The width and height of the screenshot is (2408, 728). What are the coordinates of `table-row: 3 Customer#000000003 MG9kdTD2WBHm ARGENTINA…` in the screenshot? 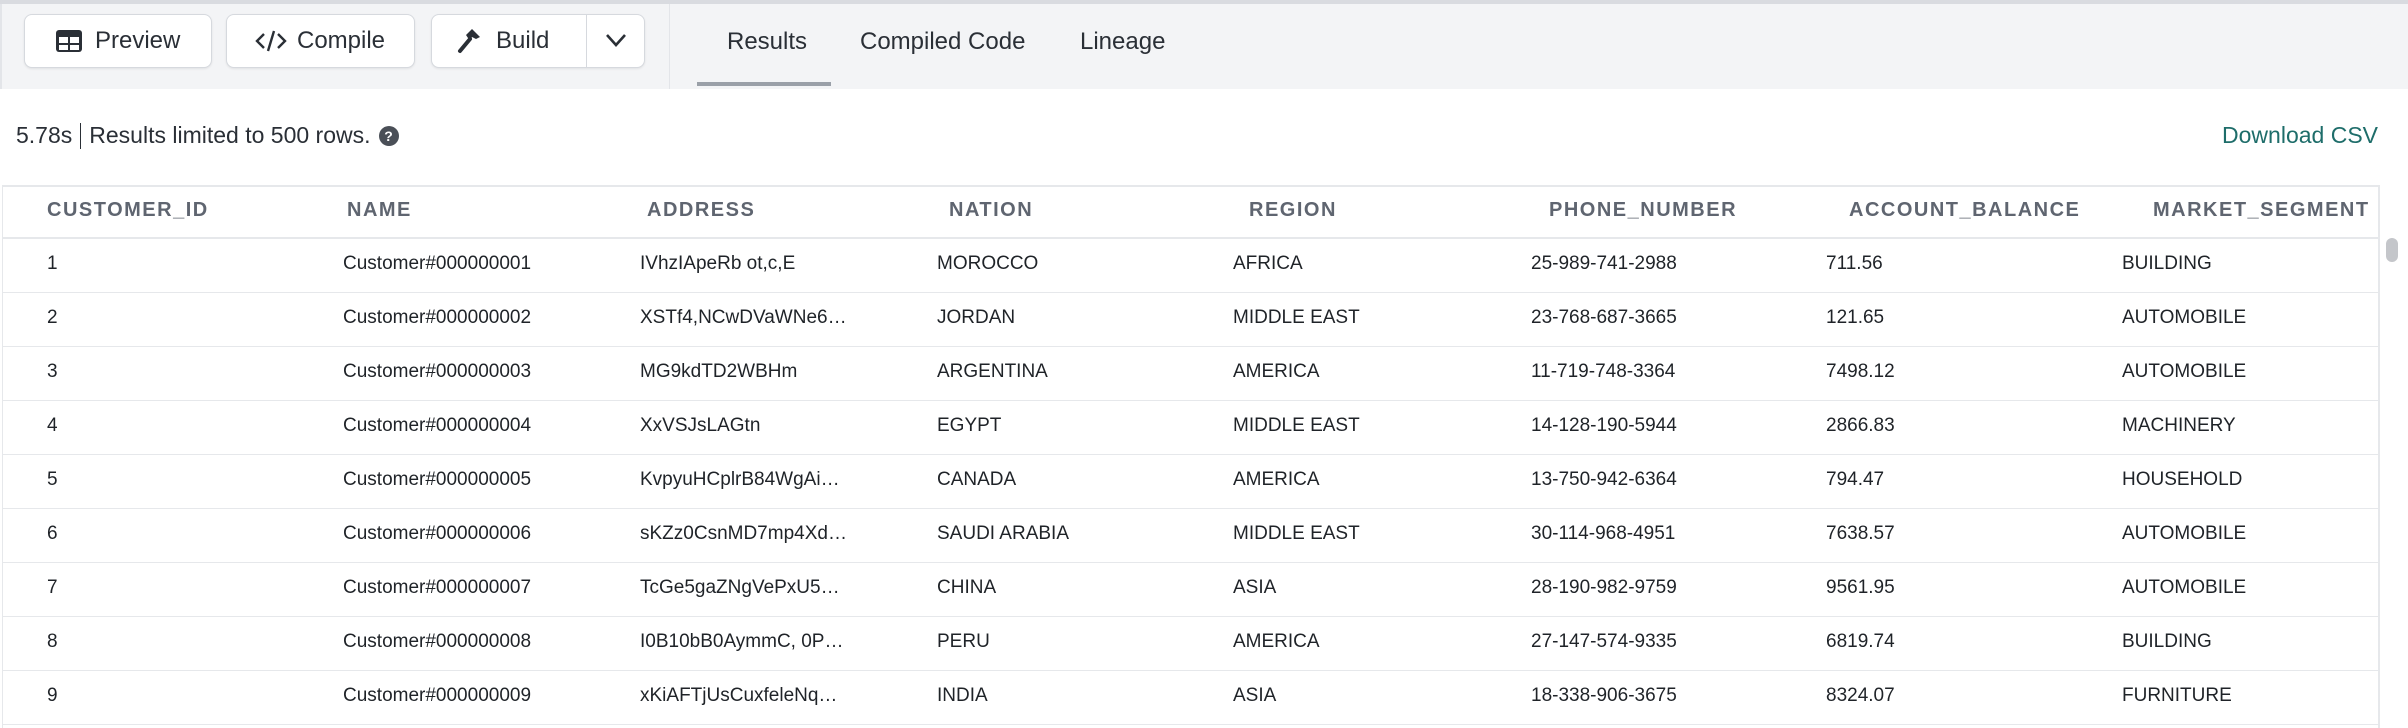 It's located at (1191, 374).